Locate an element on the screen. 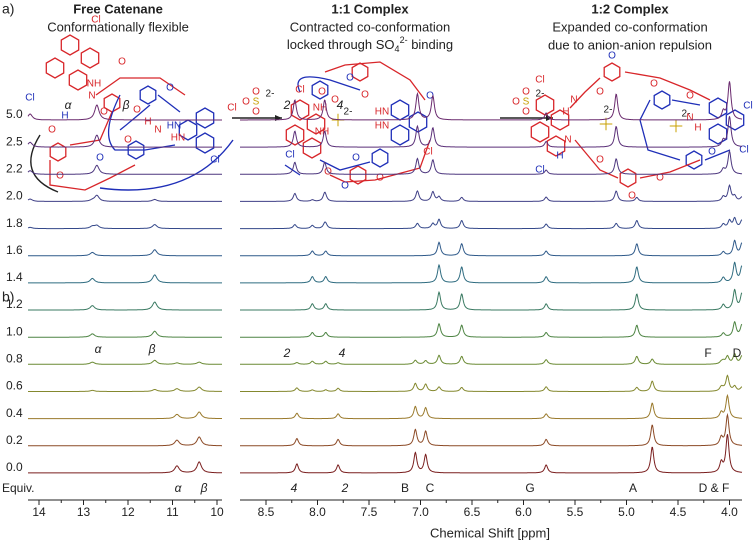 The height and width of the screenshot is (544, 756). peak-label: D & F is located at coordinates (714, 488).